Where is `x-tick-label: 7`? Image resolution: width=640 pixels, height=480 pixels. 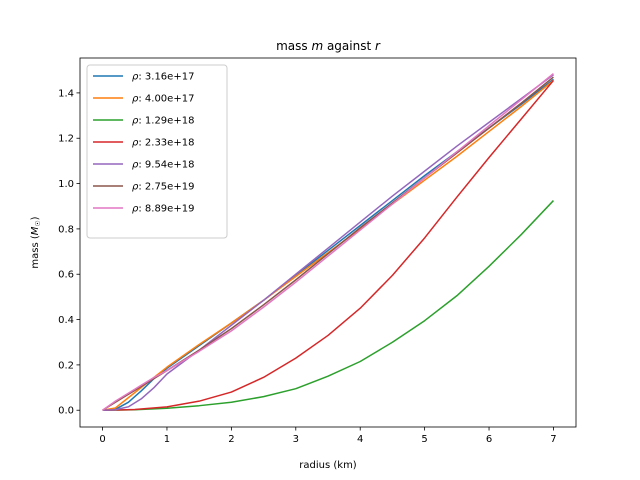
x-tick-label: 7 is located at coordinates (553, 439).